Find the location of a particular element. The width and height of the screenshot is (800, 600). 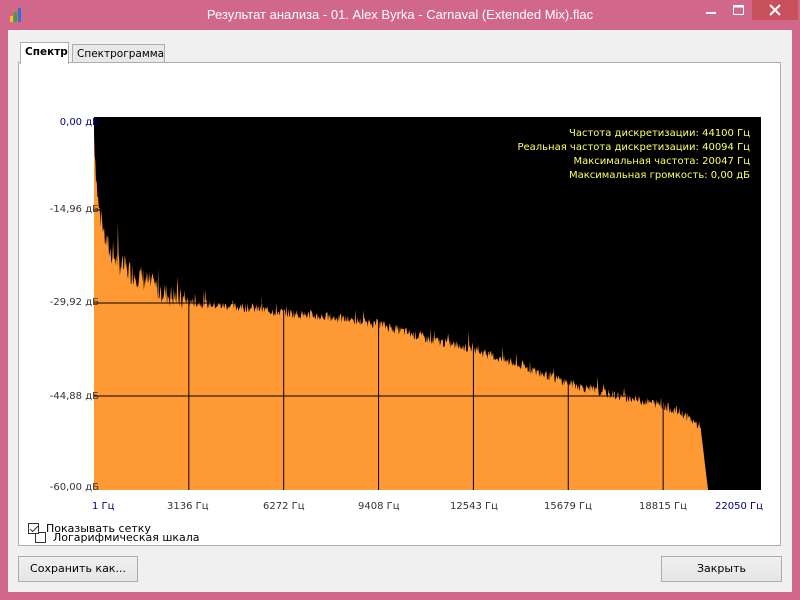

maximize-icon is located at coordinates (738, 10).